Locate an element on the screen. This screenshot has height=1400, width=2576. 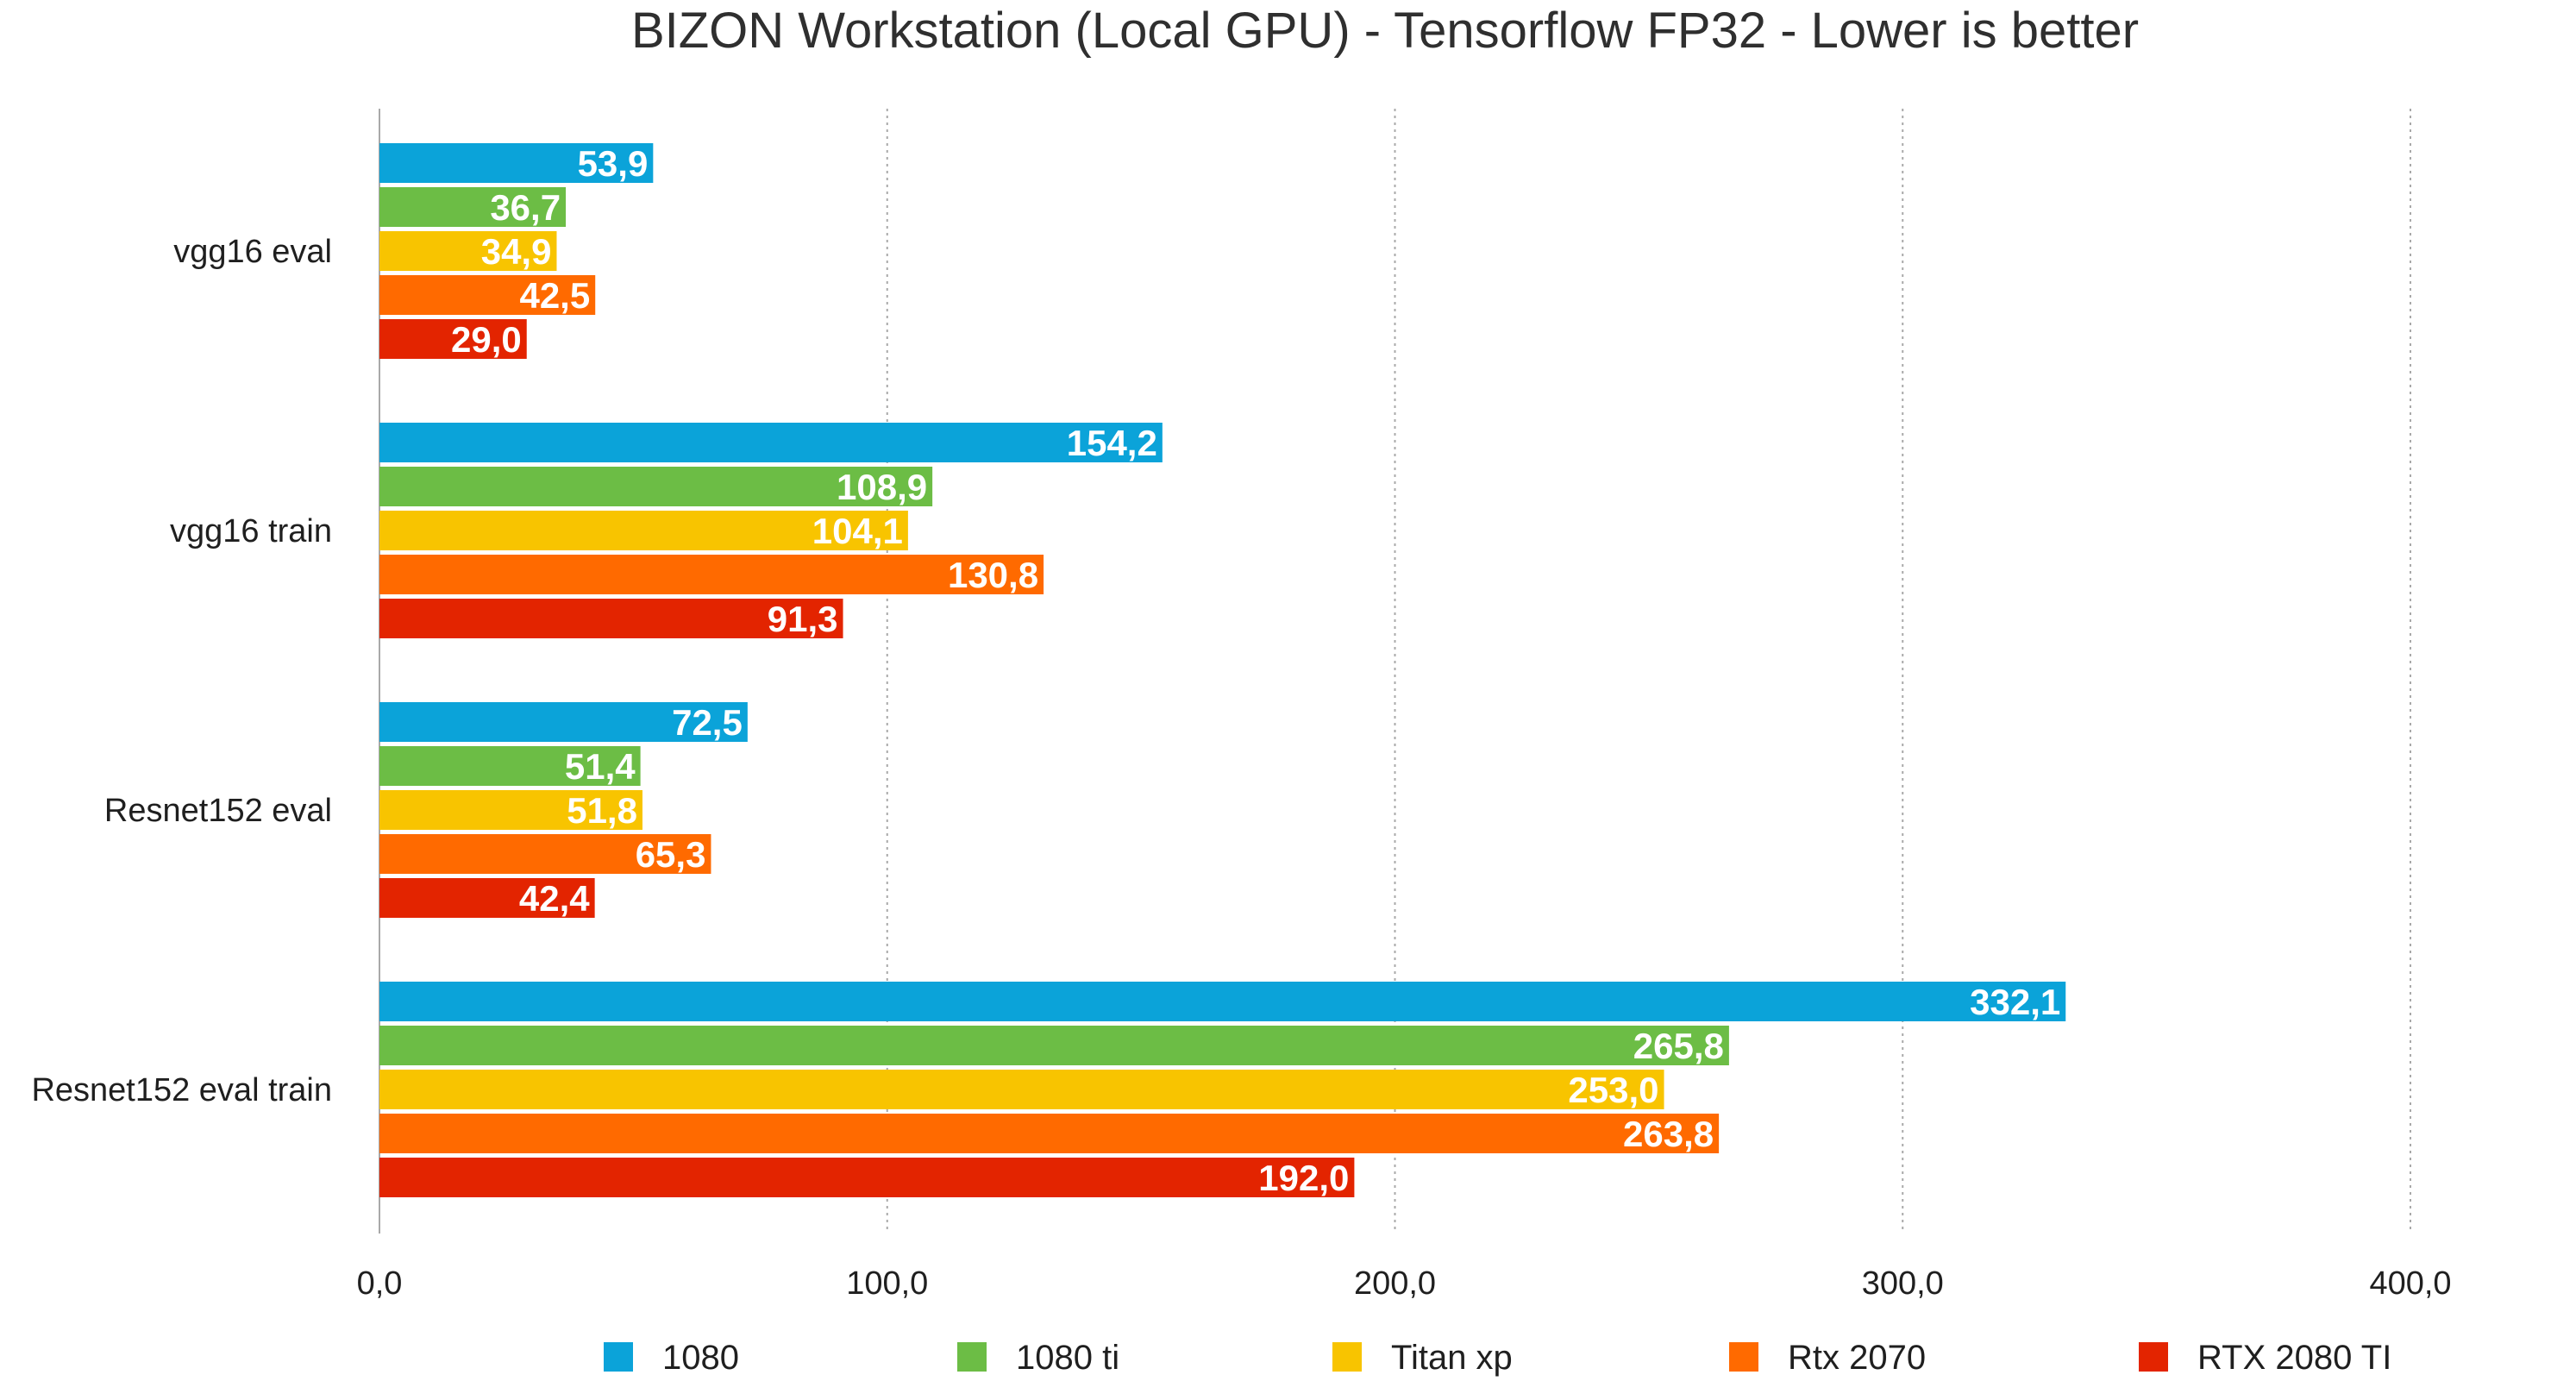
bar-value-label: 72,5 is located at coordinates (707, 722).